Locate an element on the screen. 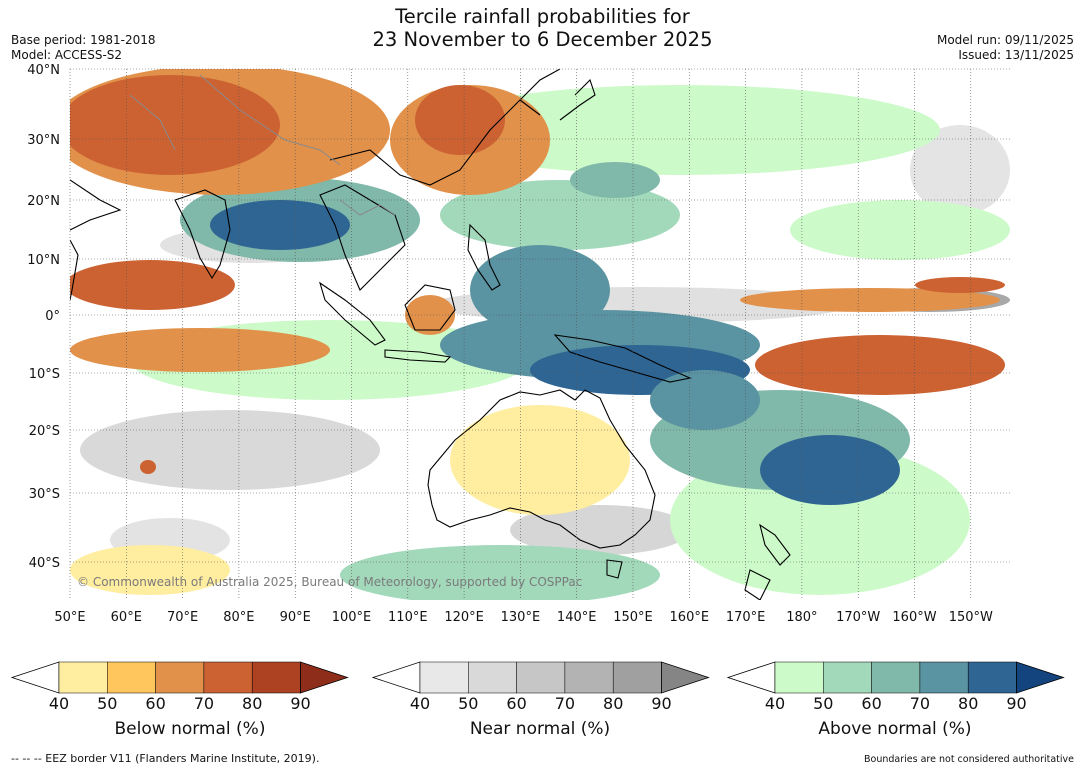 The image size is (1085, 770). africa-coast is located at coordinates (74, 270).